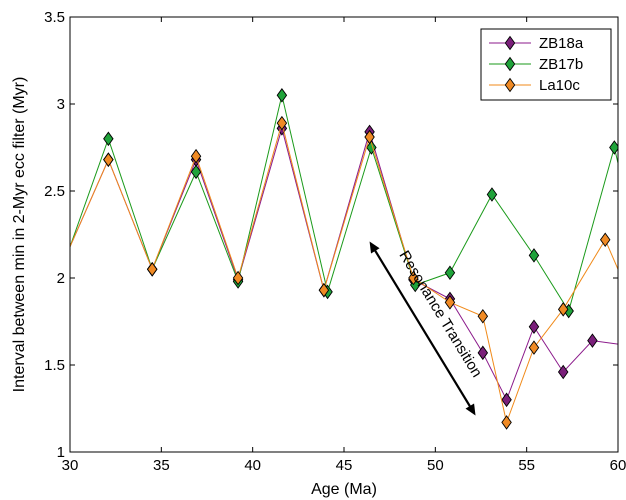 The width and height of the screenshot is (626, 500). Describe the element at coordinates (536, 43) in the screenshot. I see `legend-item: ZB18a` at that location.